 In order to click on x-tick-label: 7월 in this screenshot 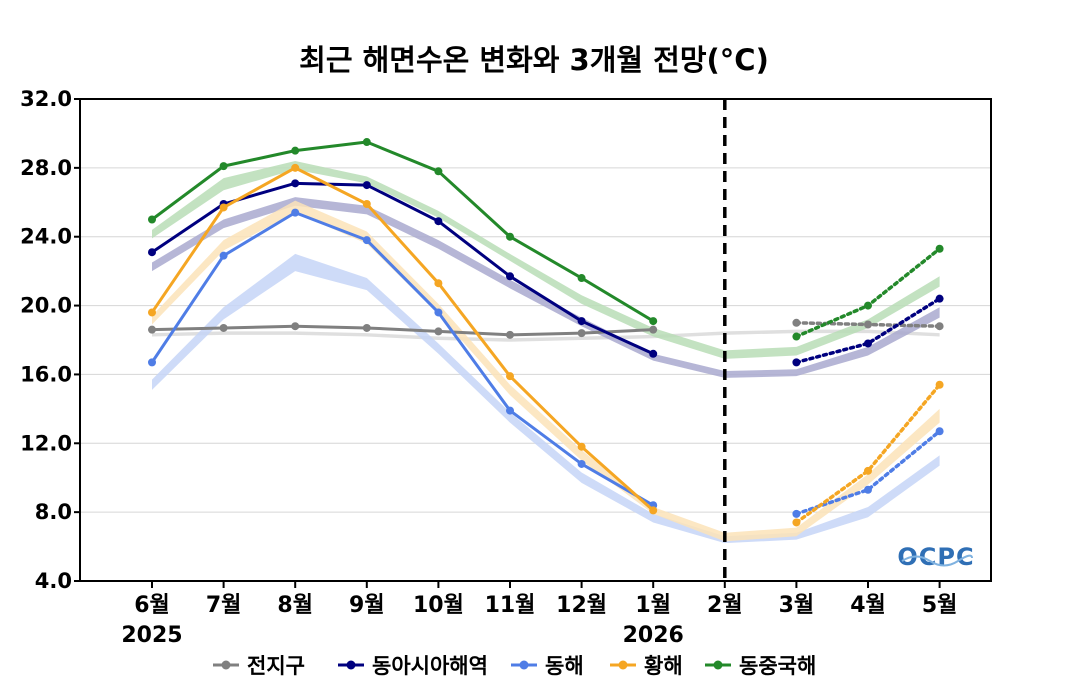, I will do `click(224, 605)`.